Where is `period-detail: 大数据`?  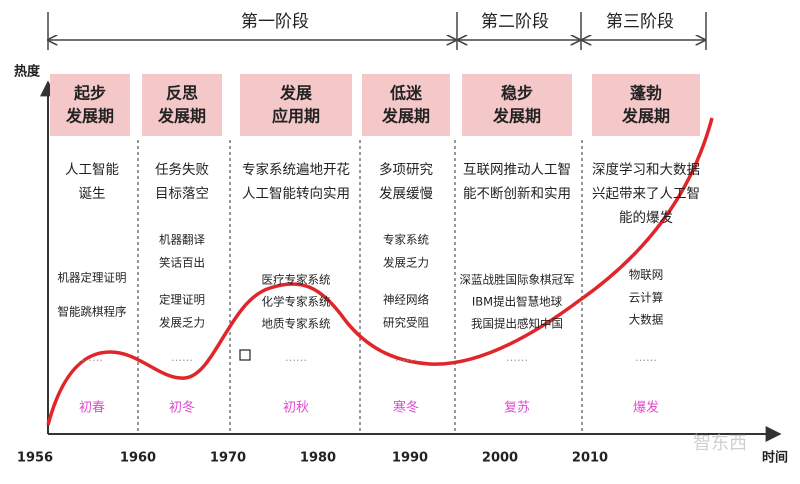 period-detail: 大数据 is located at coordinates (646, 320).